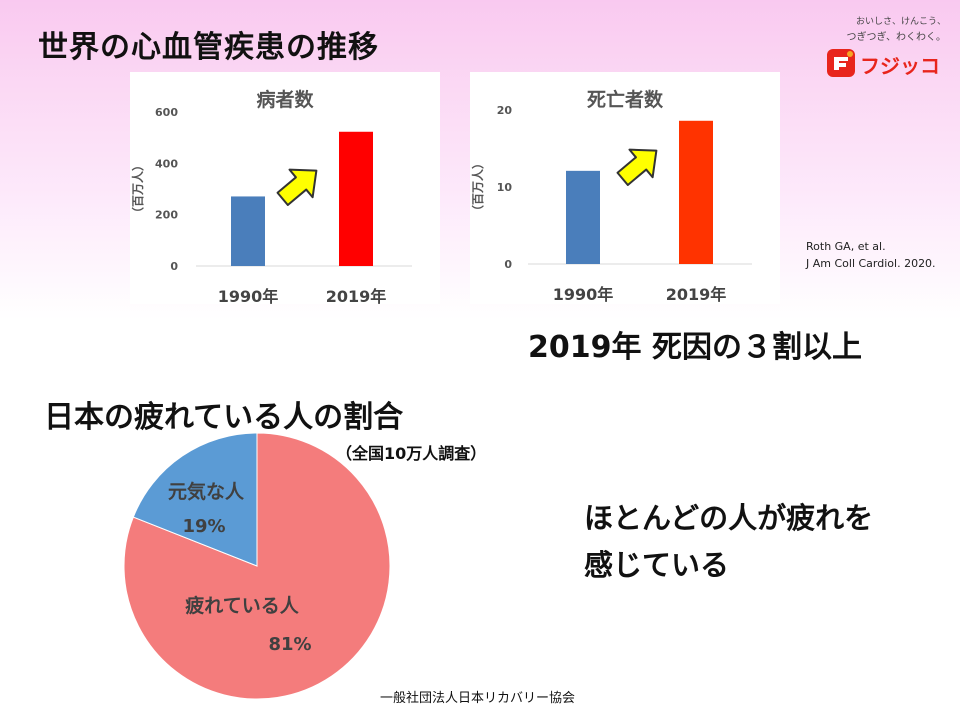 This screenshot has width=960, height=720. Describe the element at coordinates (900, 22) in the screenshot. I see `logo-tagline-line1: おいしさ、けんこう、` at that location.